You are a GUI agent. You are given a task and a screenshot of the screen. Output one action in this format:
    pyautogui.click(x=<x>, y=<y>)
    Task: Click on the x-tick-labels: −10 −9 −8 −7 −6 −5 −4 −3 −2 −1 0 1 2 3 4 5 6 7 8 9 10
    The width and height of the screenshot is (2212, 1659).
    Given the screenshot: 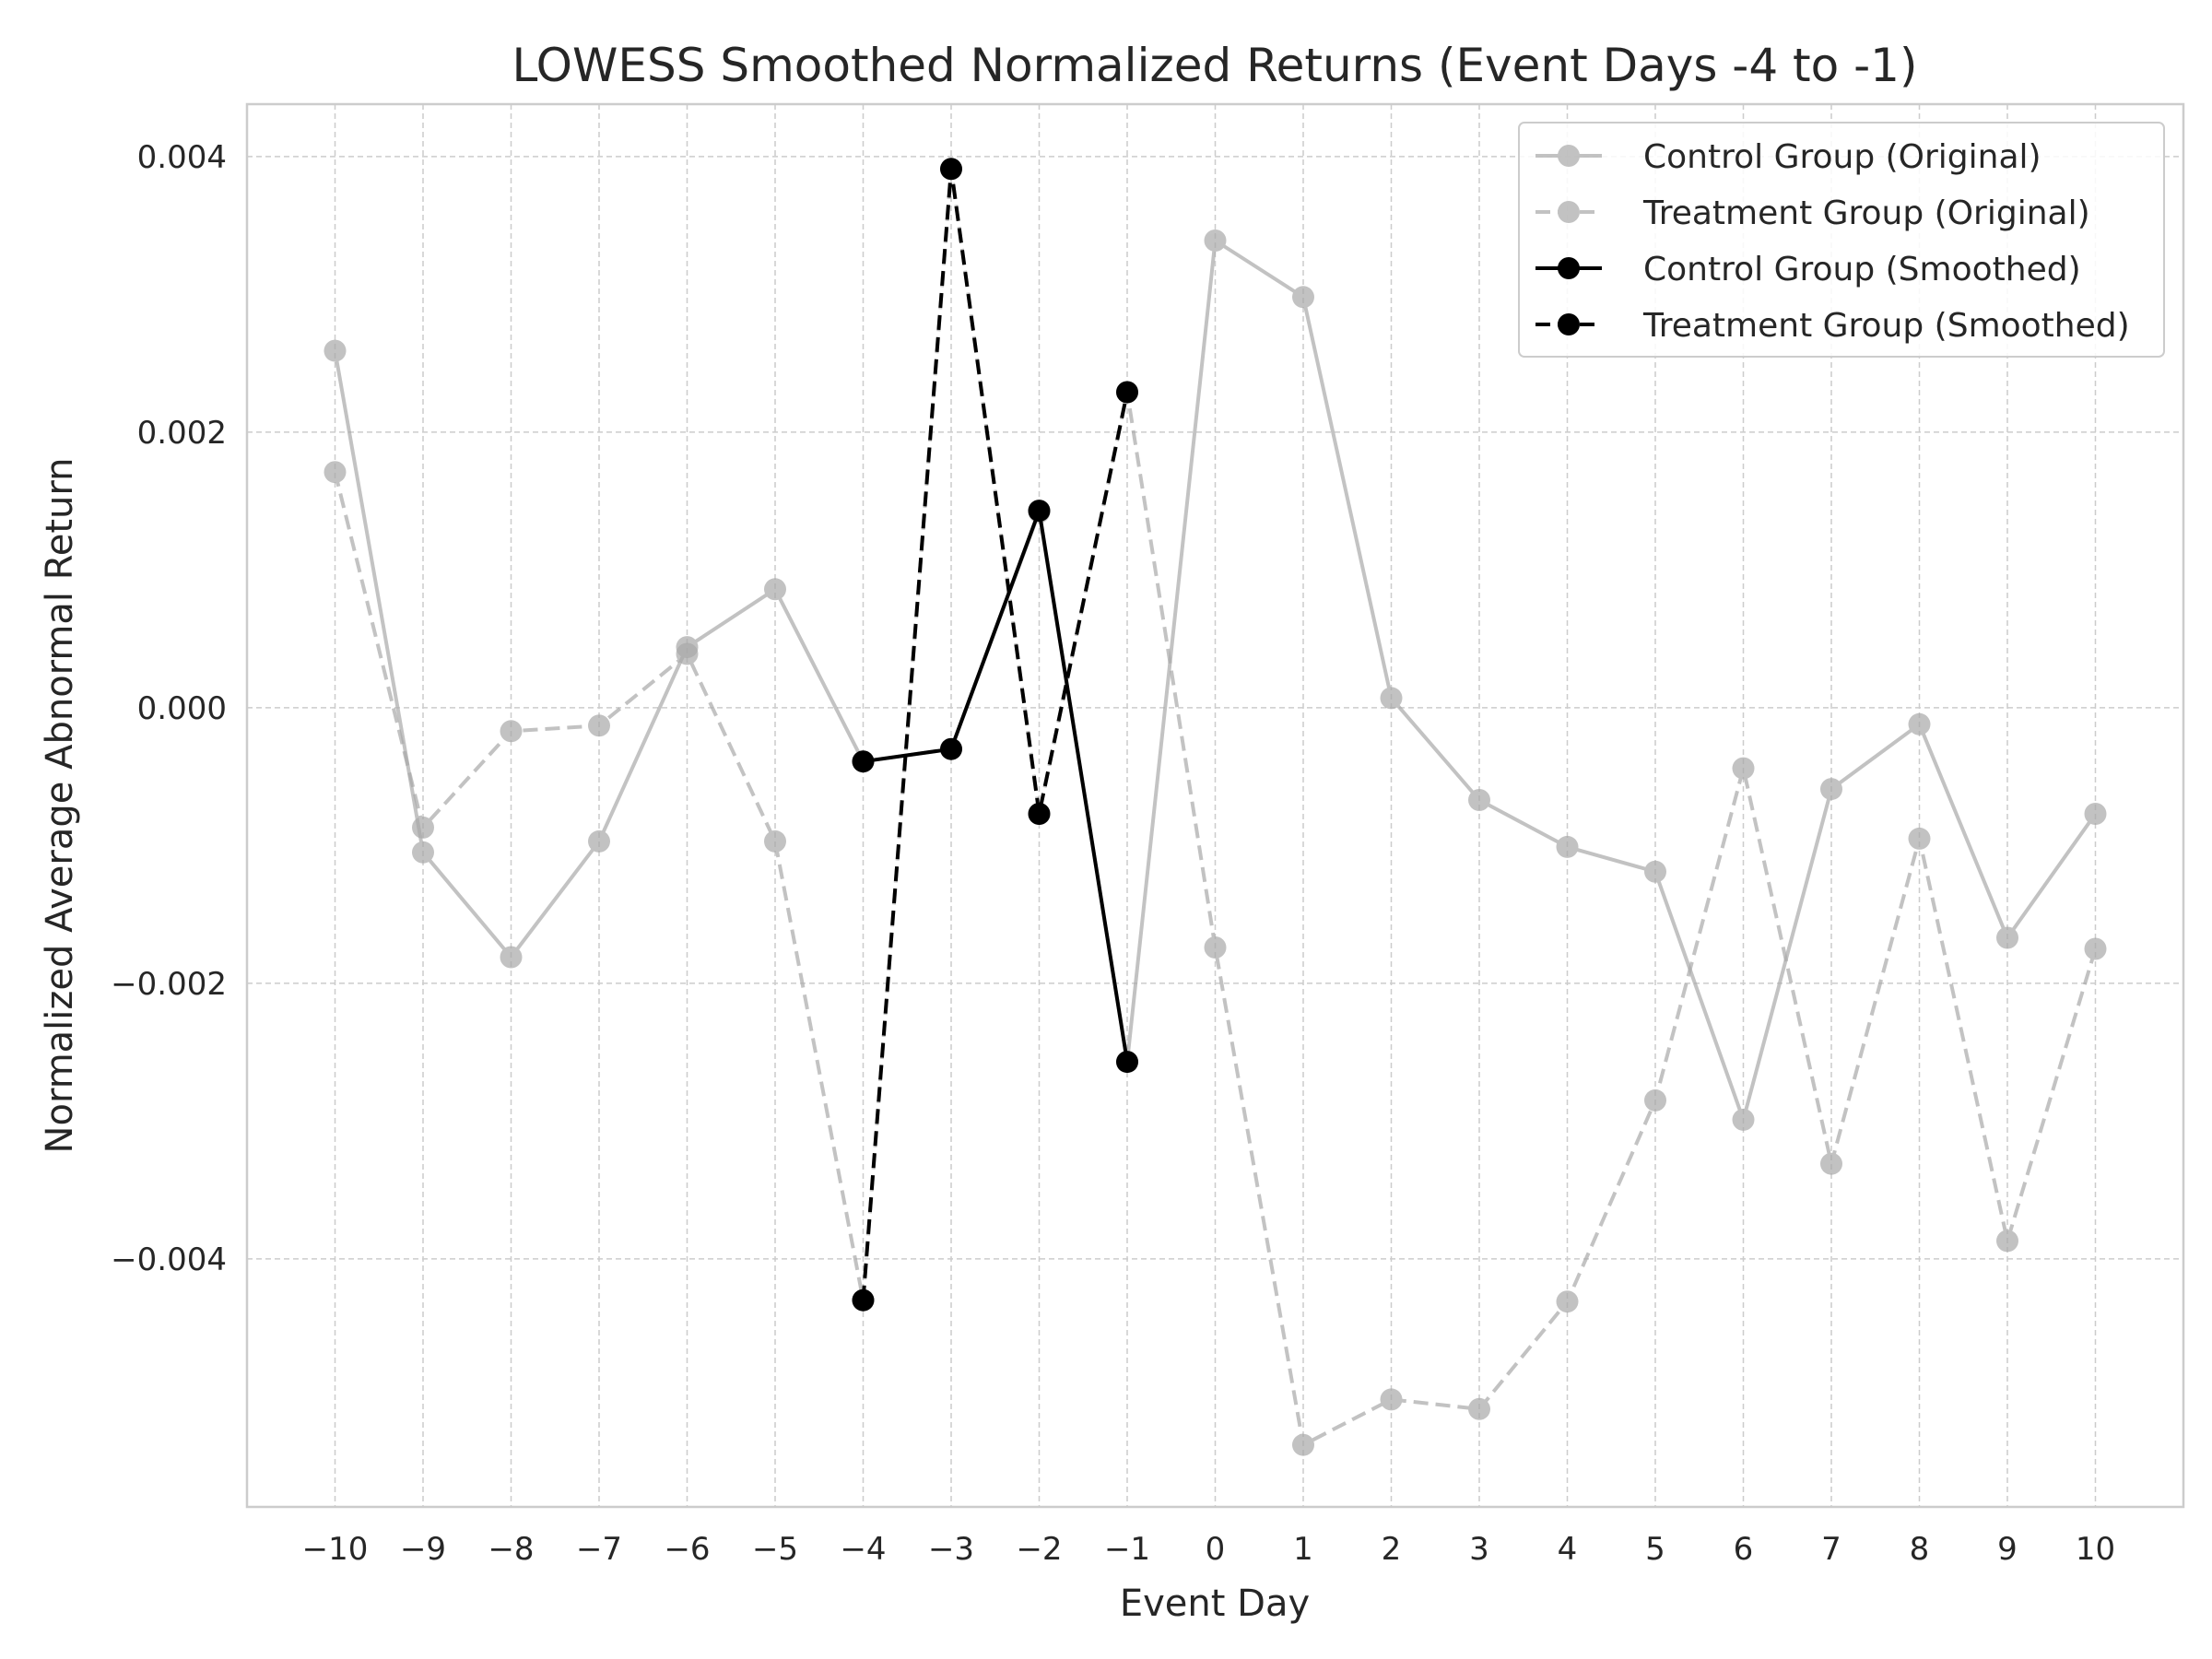 What is the action you would take?
    pyautogui.click(x=1209, y=1549)
    